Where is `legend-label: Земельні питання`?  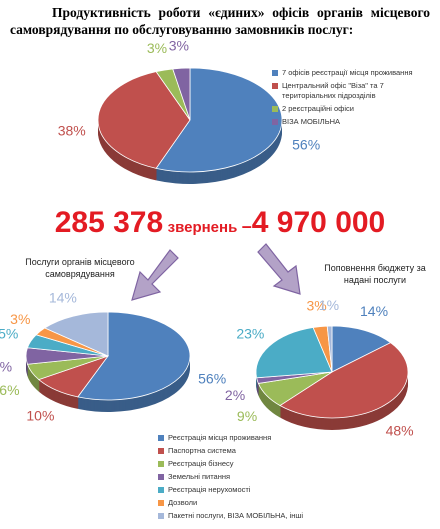 legend-label: Земельні питання is located at coordinates (199, 476).